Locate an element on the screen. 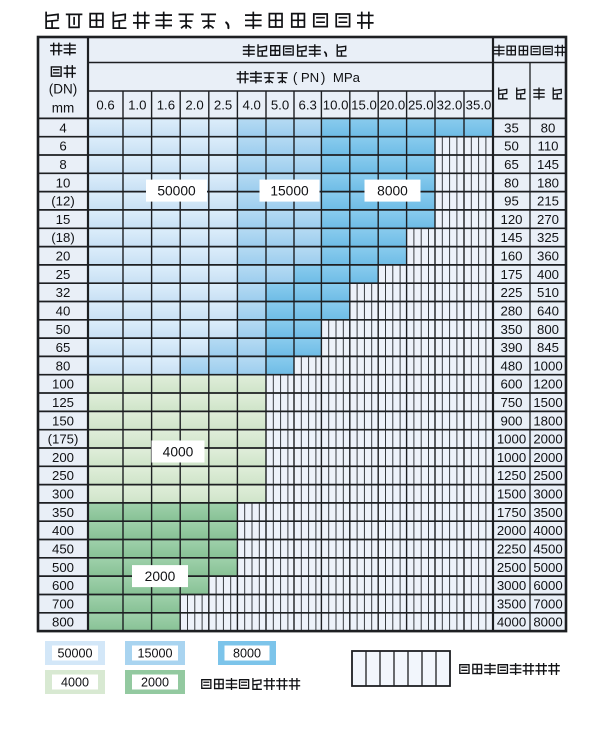  svg-text: 145 is located at coordinates (548, 164).